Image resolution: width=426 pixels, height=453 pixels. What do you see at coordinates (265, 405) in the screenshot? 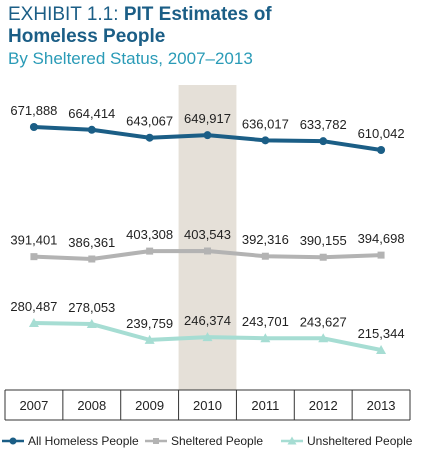
I see `x-tick-label: 2011` at bounding box center [265, 405].